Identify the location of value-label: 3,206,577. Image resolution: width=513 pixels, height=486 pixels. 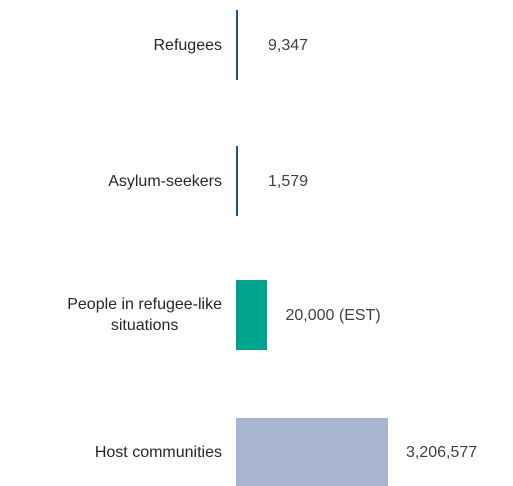
(442, 452).